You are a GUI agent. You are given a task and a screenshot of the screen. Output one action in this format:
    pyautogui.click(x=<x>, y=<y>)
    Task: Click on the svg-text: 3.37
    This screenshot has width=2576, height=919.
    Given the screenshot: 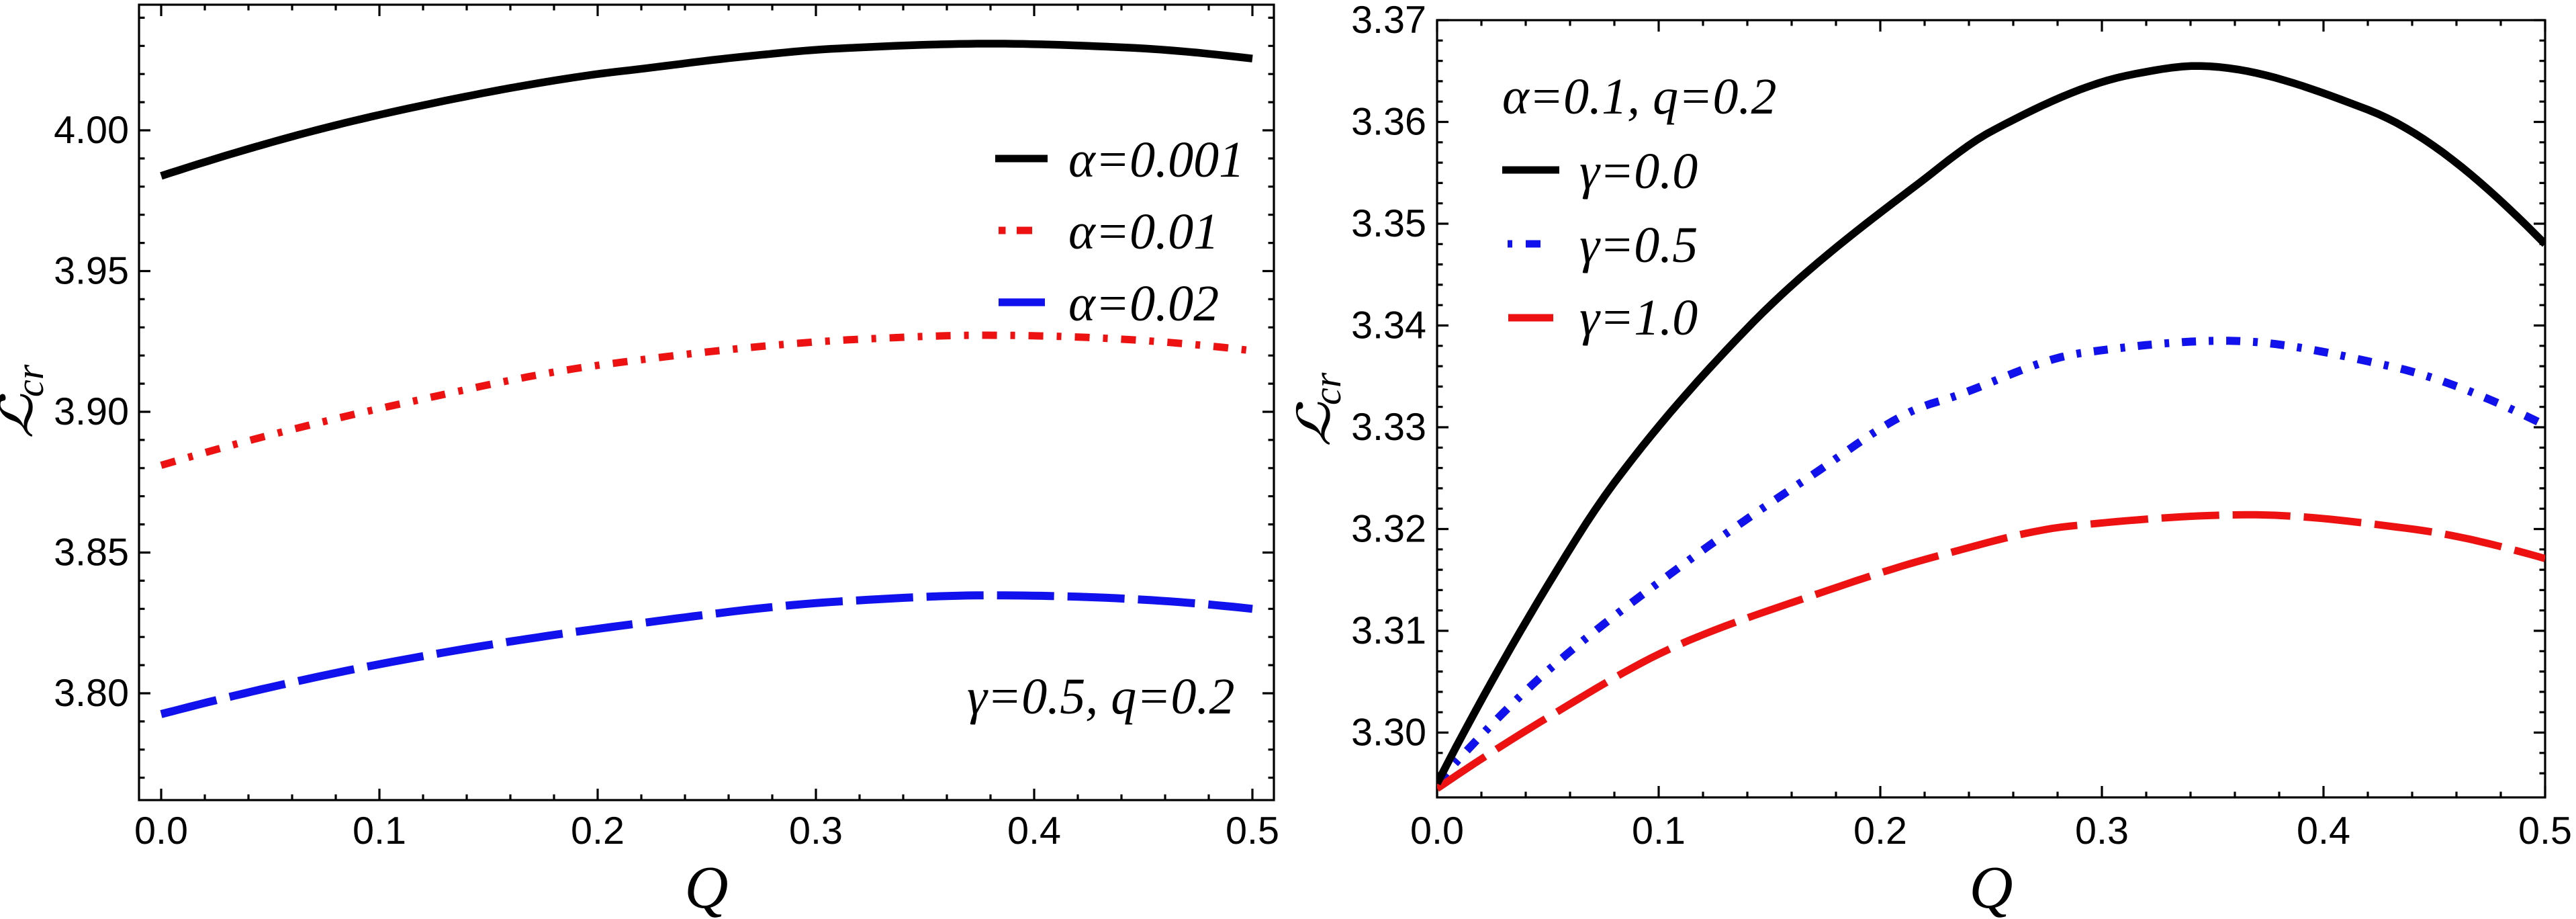 What is the action you would take?
    pyautogui.click(x=1388, y=21)
    